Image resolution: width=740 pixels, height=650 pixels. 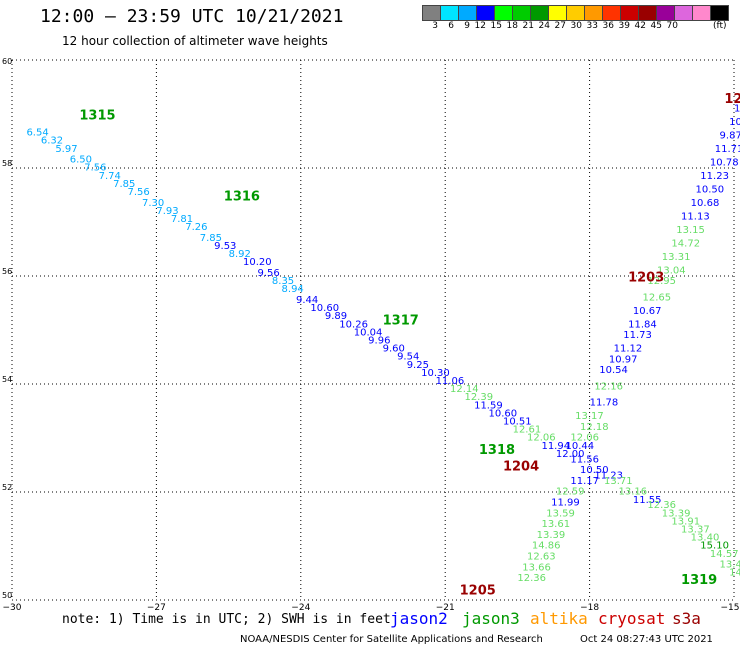 I want to click on swh-value-label: 13.71, so click(x=618, y=481).